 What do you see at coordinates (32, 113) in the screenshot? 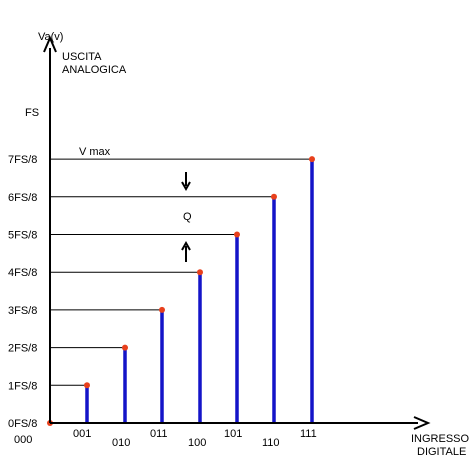
I see `fs-label: FS` at bounding box center [32, 113].